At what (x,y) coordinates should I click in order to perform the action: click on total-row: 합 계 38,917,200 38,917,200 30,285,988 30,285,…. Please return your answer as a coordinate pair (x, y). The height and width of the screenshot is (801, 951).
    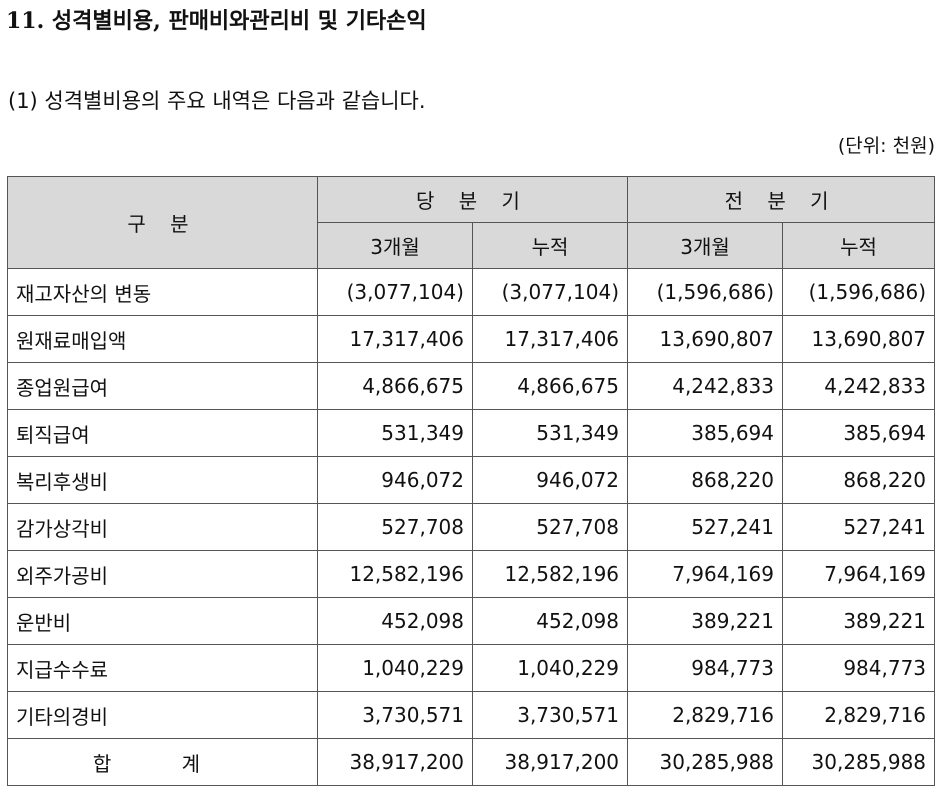
    Looking at the image, I should click on (471, 762).